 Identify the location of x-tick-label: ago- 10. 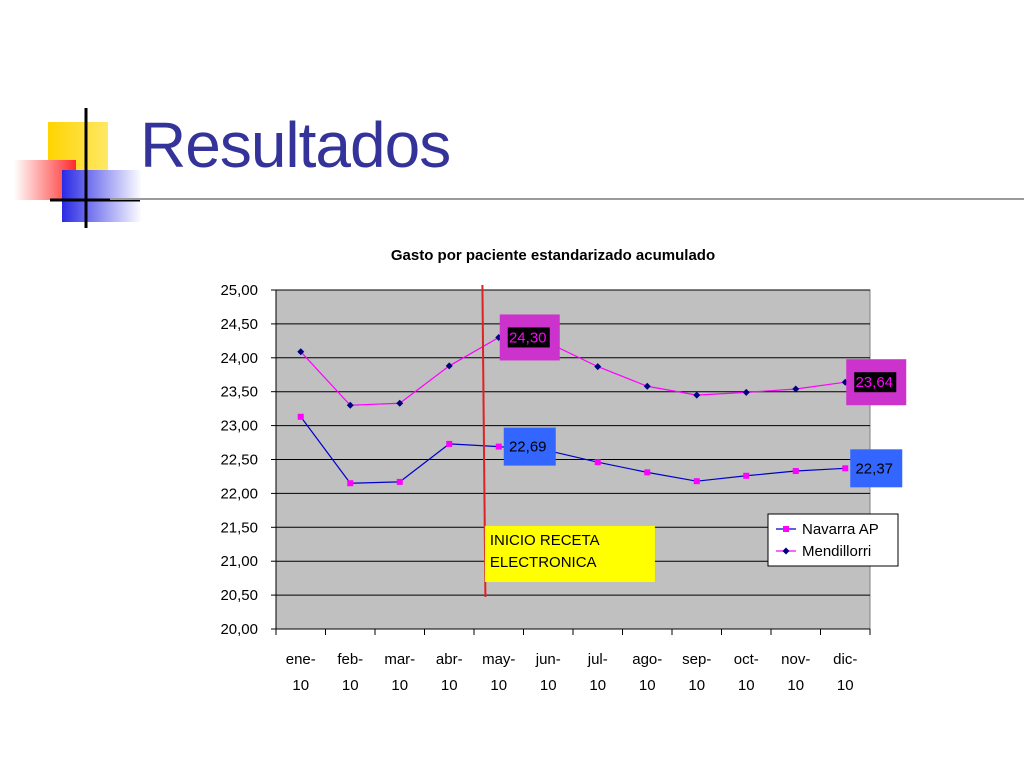
(647, 672).